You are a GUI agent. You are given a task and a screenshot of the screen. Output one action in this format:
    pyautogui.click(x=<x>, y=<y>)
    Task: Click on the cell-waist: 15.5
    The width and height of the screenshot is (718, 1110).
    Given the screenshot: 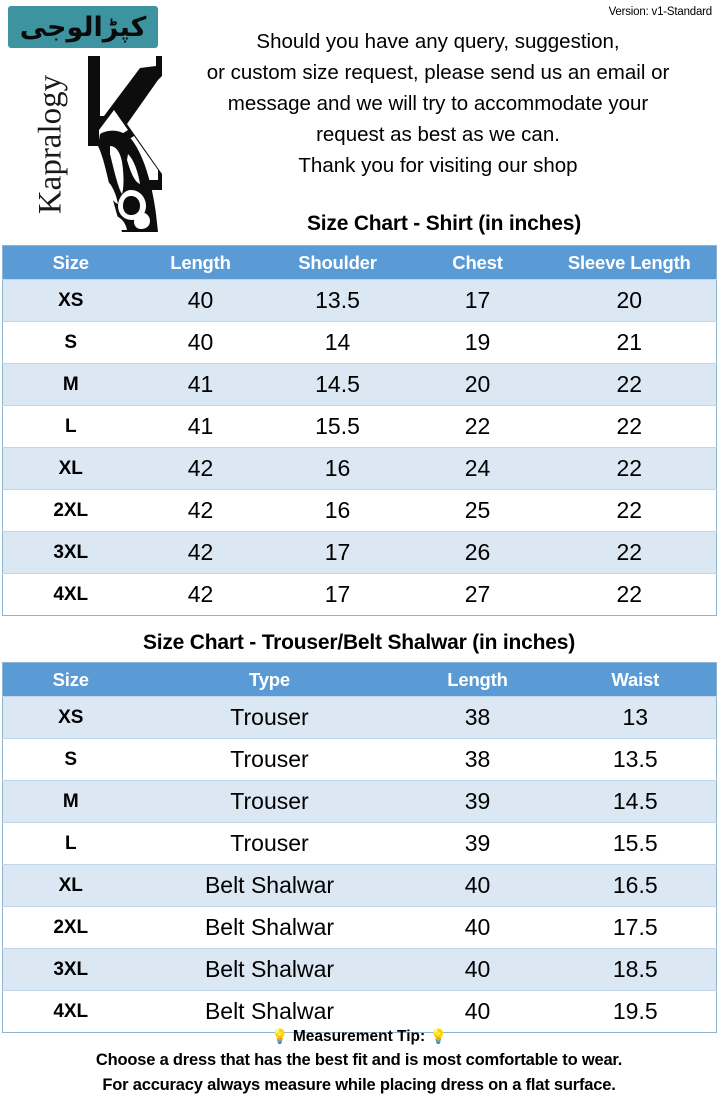 What is the action you would take?
    pyautogui.click(x=635, y=843)
    